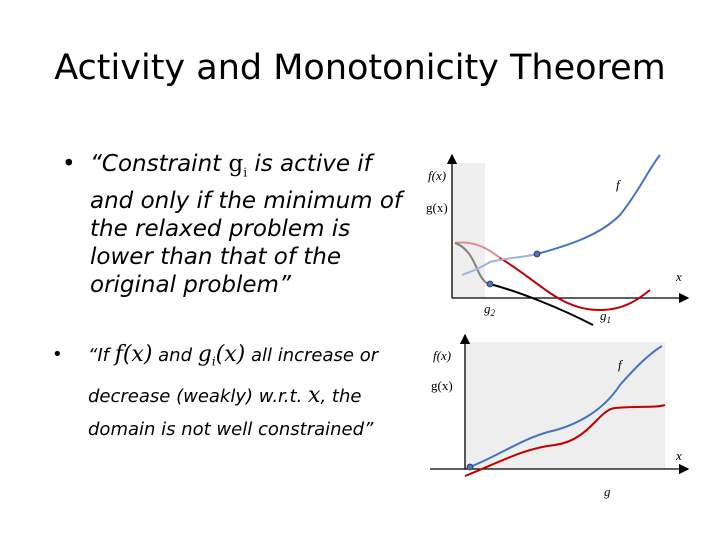 The image size is (720, 540). I want to click on bullet-activity-line3: the relaxed problem is, so click(220, 228).